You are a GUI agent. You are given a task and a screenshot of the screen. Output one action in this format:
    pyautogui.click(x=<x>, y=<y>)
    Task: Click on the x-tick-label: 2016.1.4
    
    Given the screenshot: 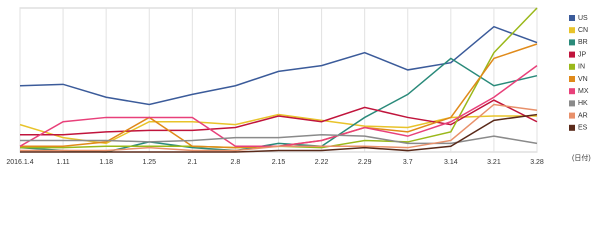 What is the action you would take?
    pyautogui.click(x=19, y=162)
    